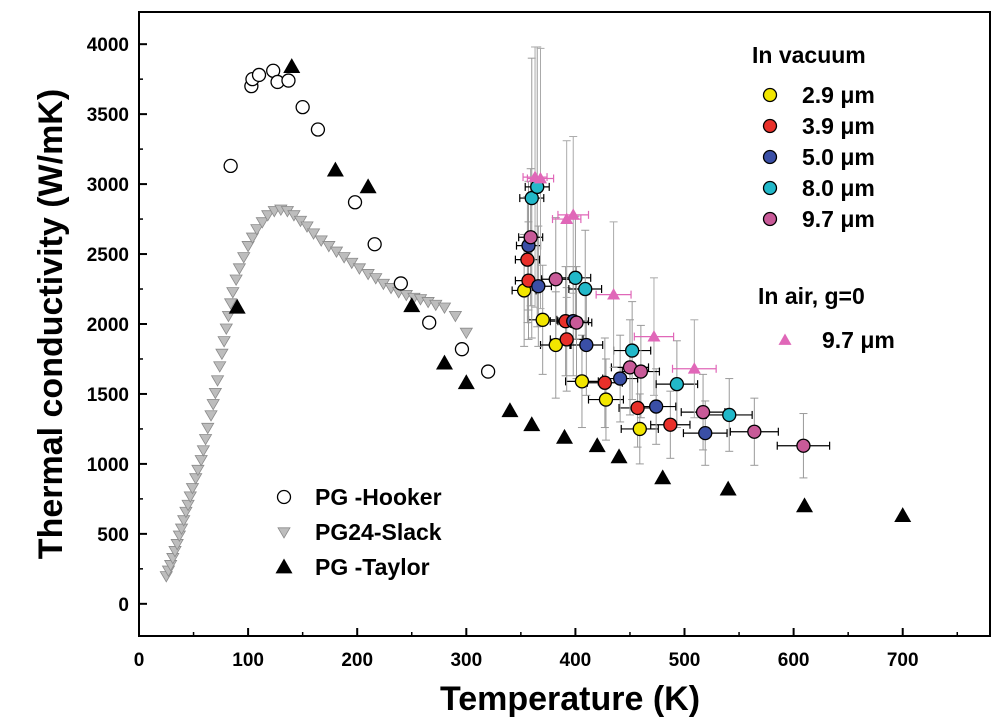 Image resolution: width=992 pixels, height=728 pixels. I want to click on y-tick-label: 2500, so click(108, 255).